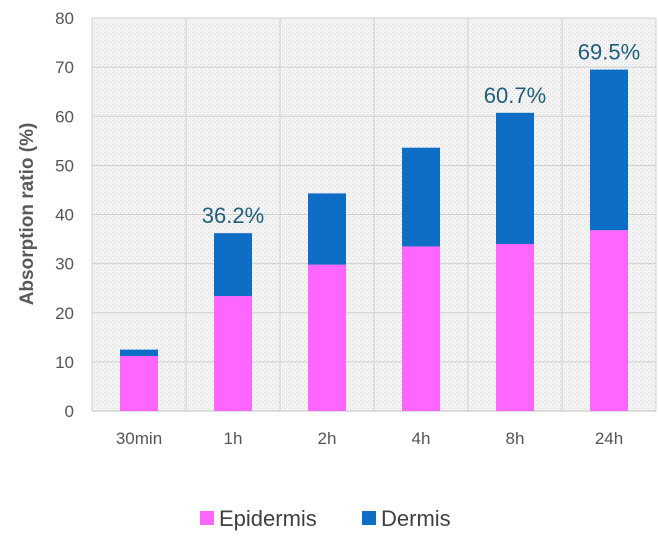  Describe the element at coordinates (515, 95) in the screenshot. I see `total-label-8h: 60.7%` at that location.